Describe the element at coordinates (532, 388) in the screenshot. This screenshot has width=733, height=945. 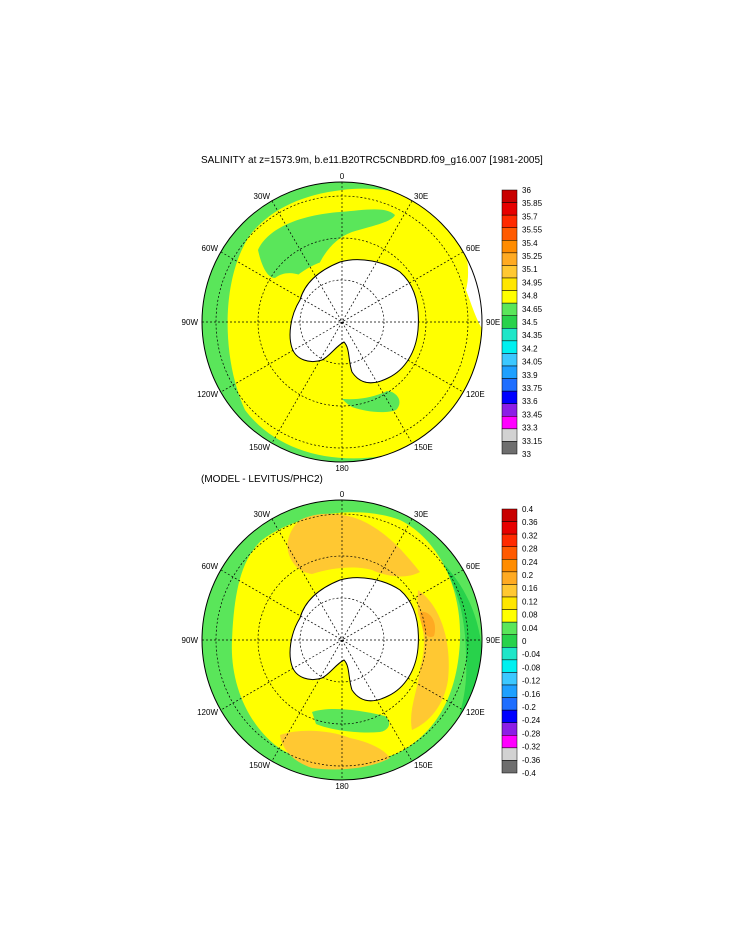
I see `colorbar-tick-label: 33.75` at that location.